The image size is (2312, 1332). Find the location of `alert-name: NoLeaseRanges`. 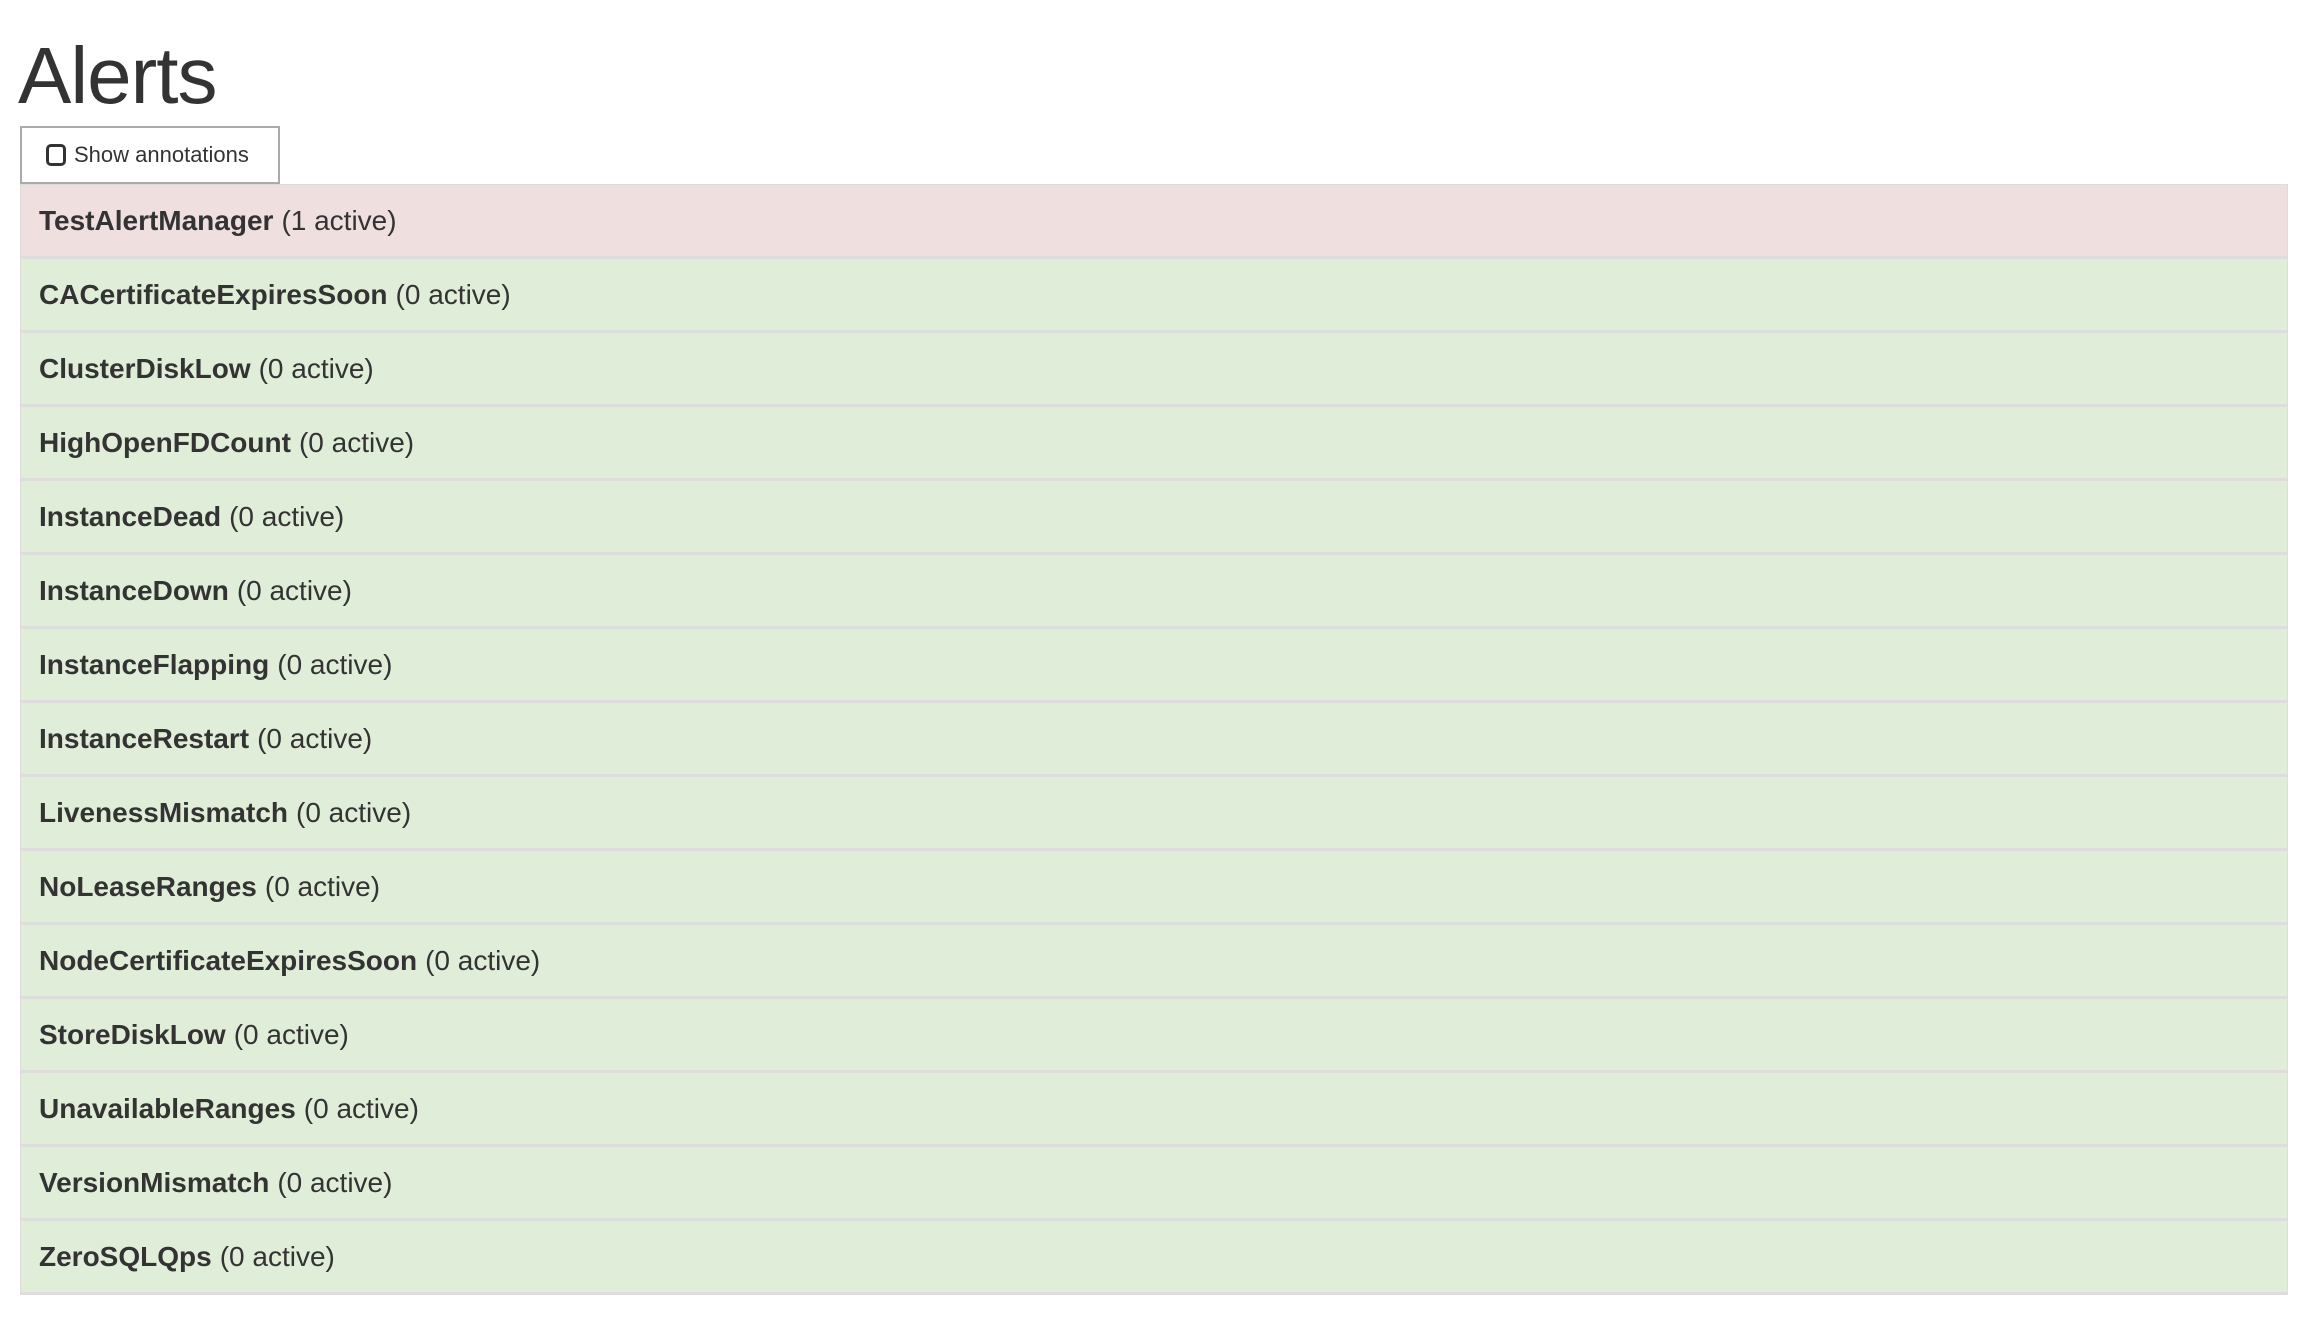

alert-name: NoLeaseRanges is located at coordinates (148, 886).